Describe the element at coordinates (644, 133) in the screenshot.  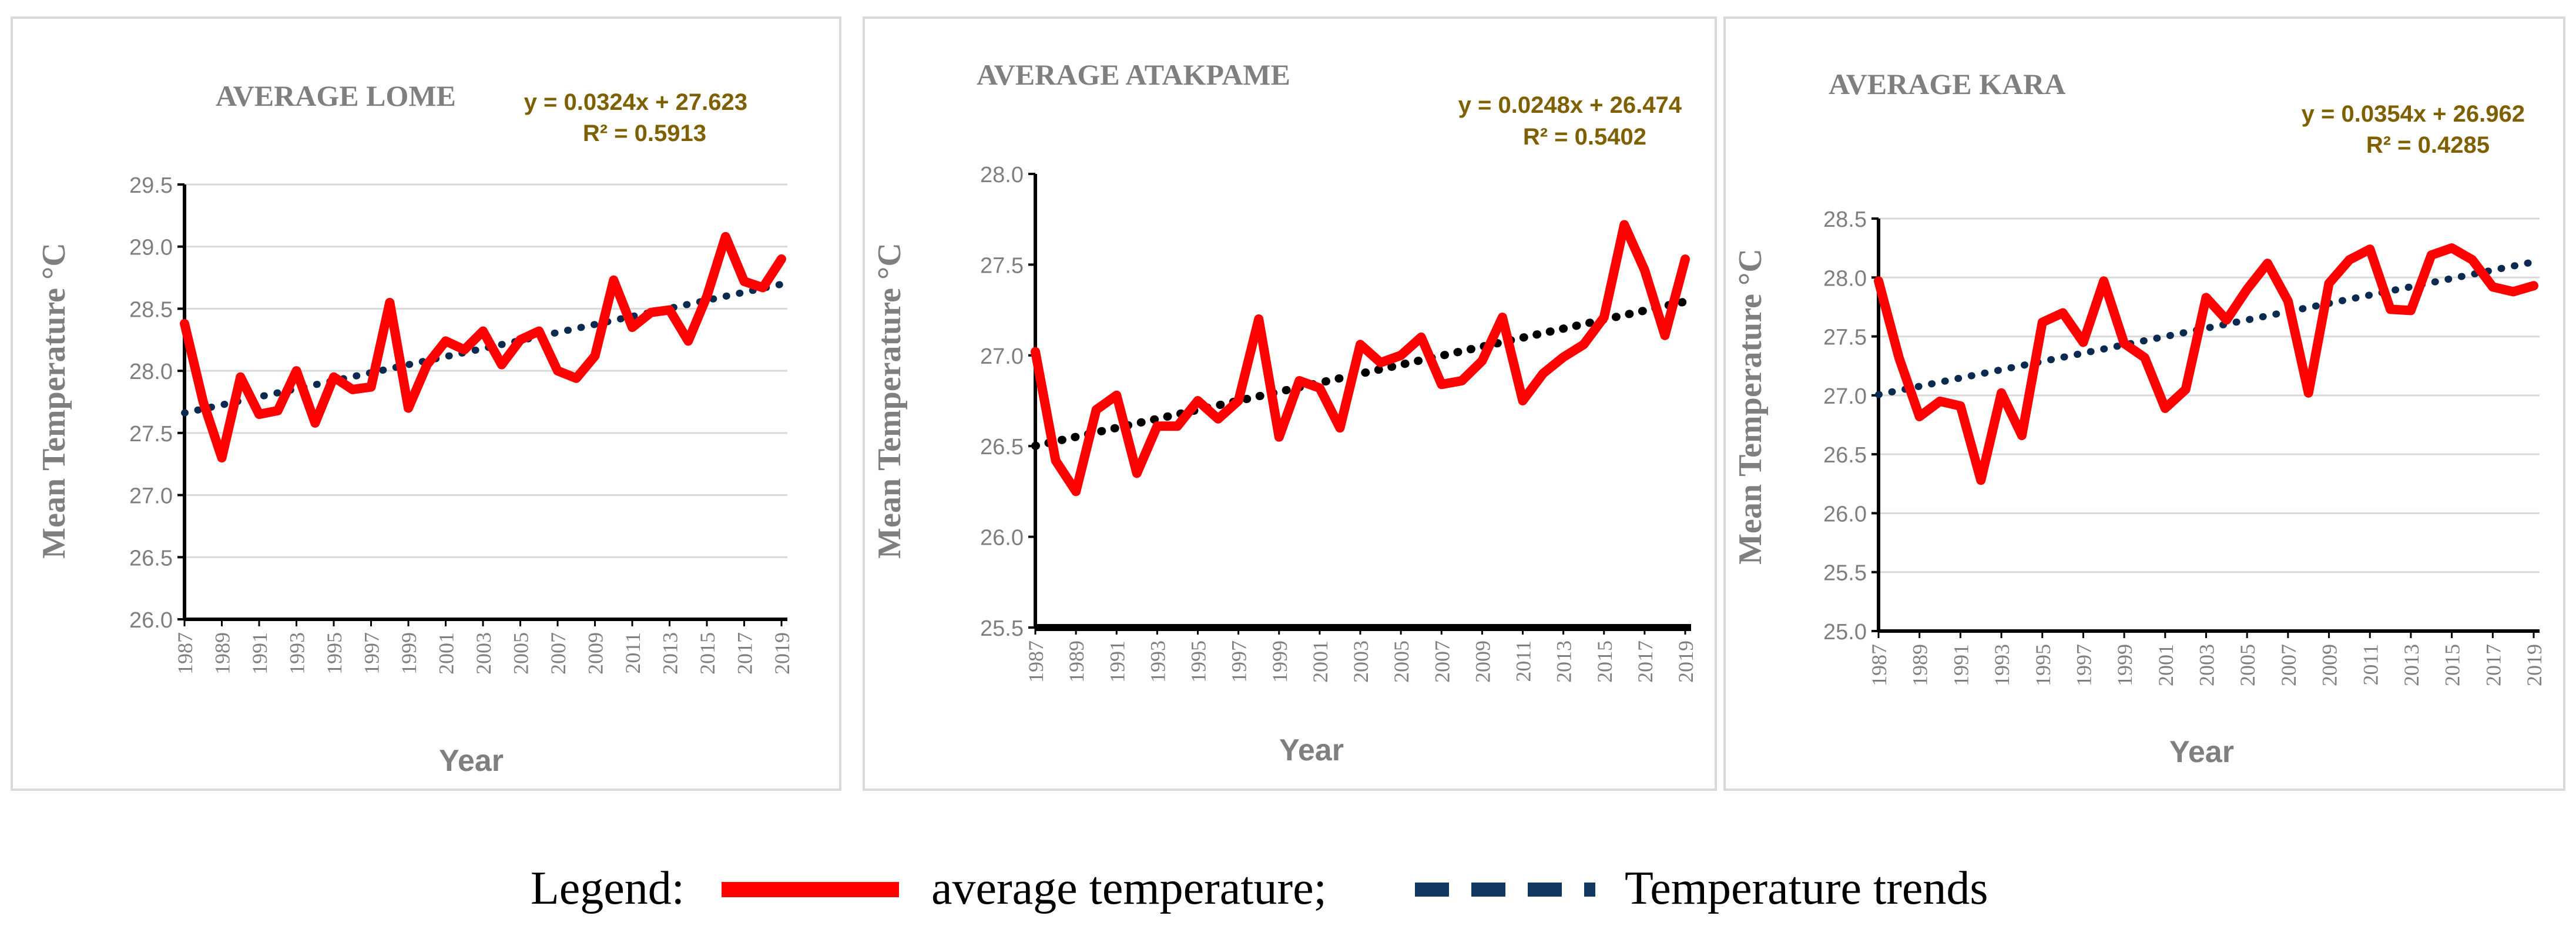
I see `trendline-r2: R² = 0.5913` at that location.